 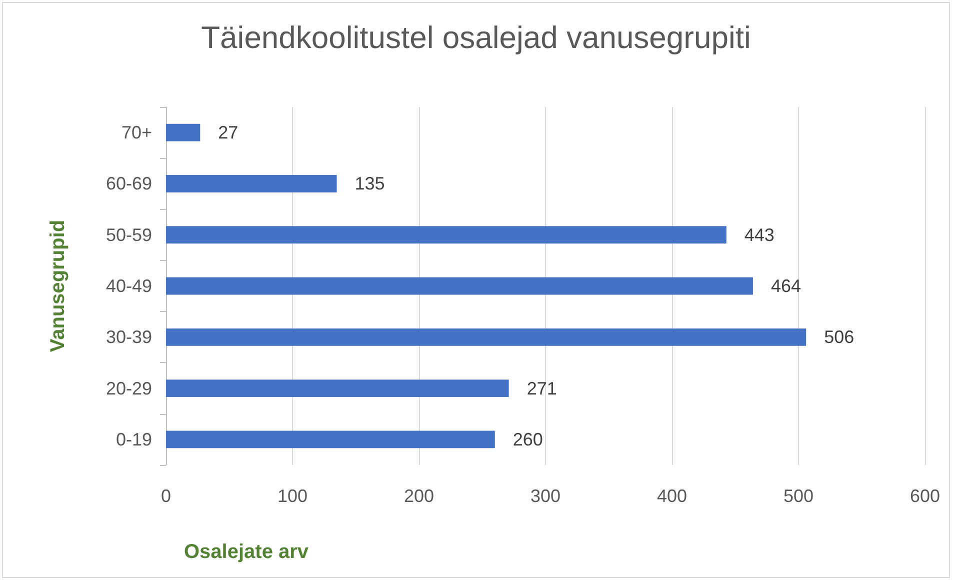 What do you see at coordinates (129, 388) in the screenshot?
I see `y-tick-label: 20-29` at bounding box center [129, 388].